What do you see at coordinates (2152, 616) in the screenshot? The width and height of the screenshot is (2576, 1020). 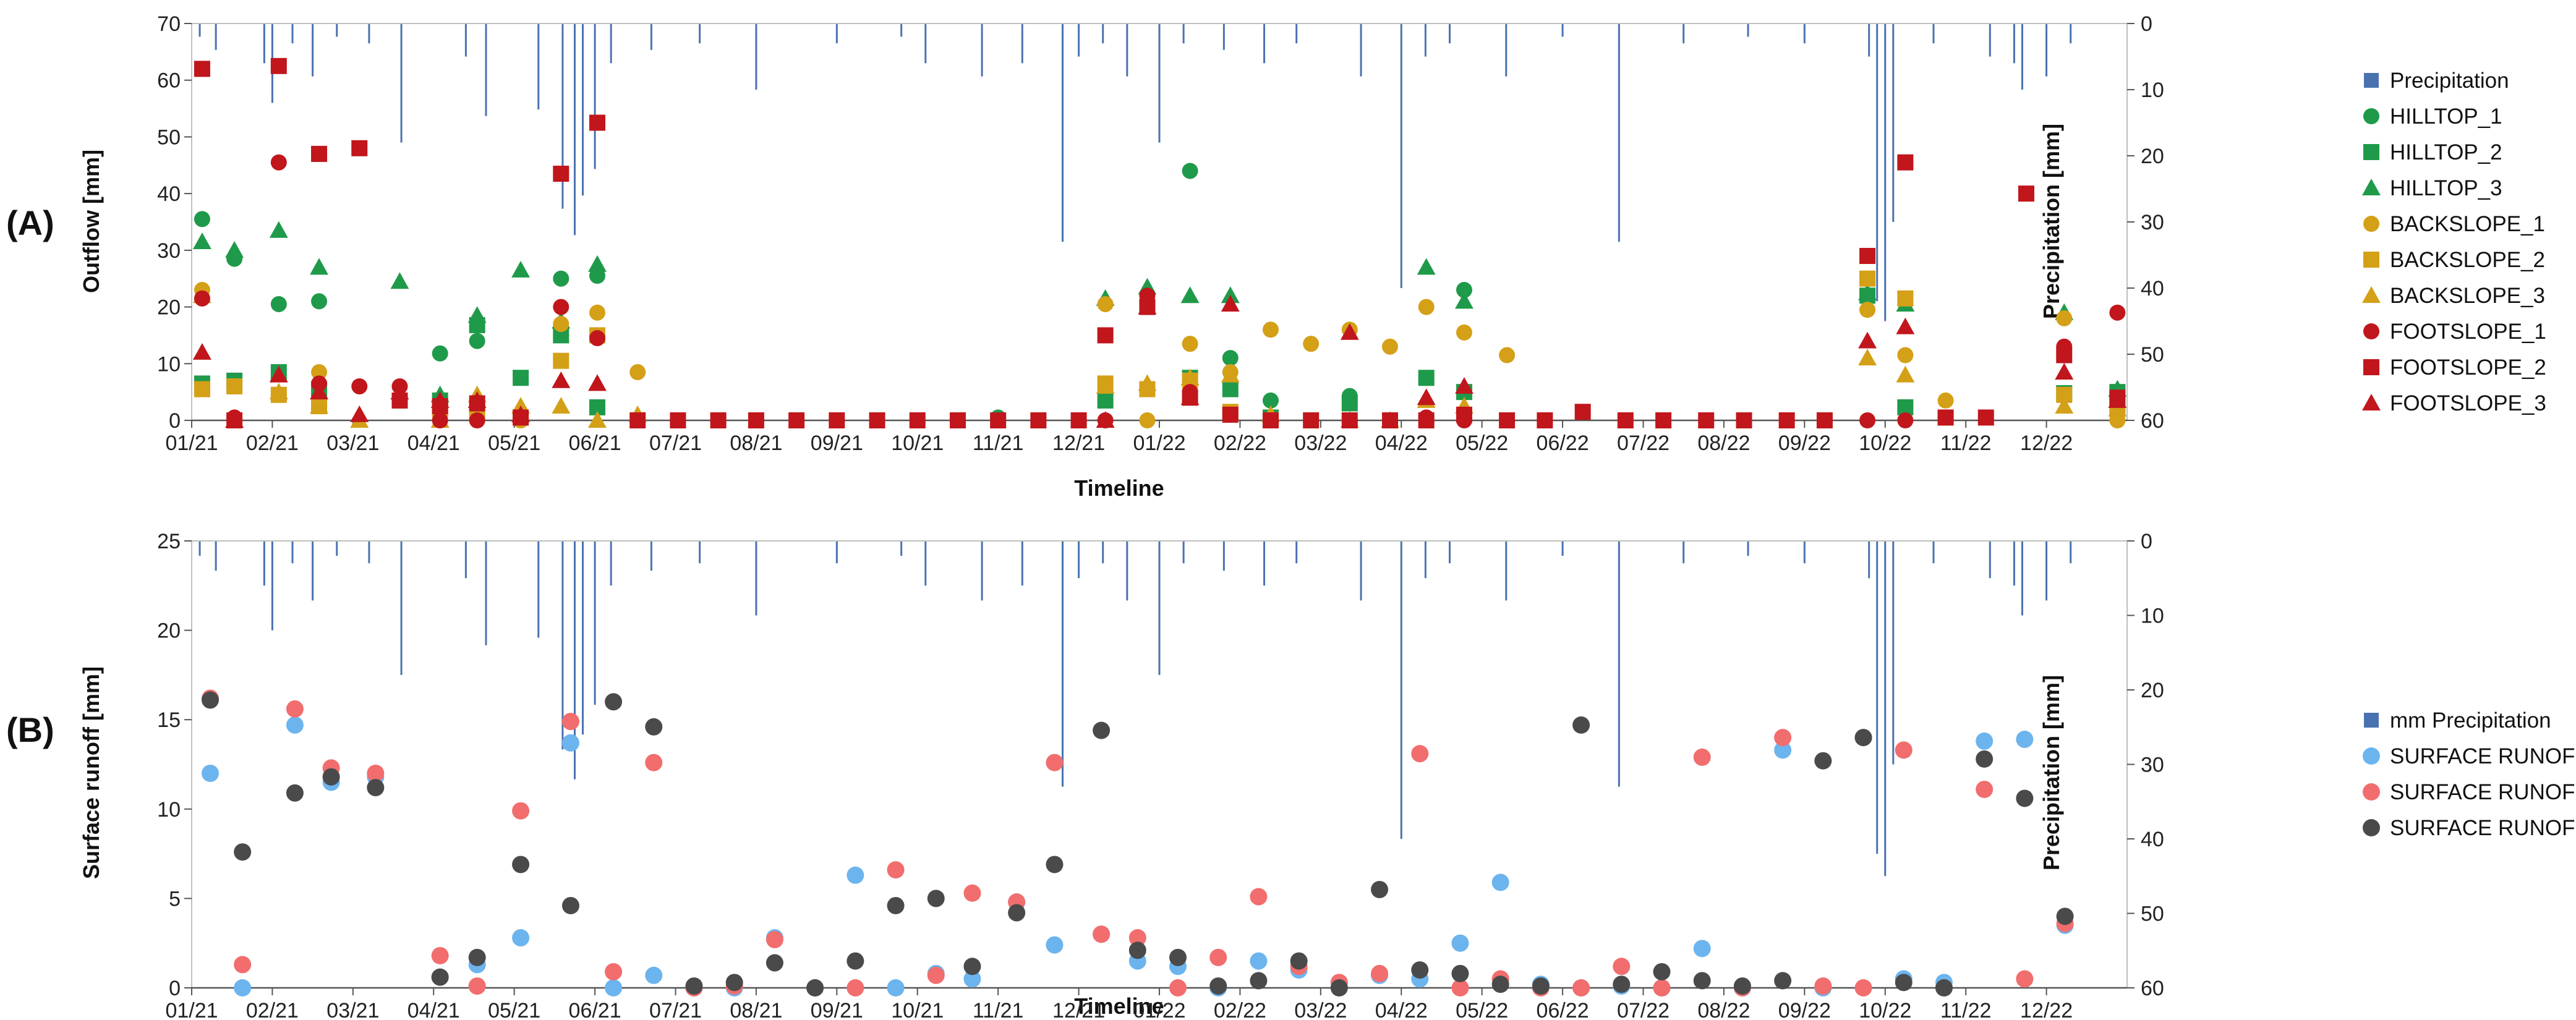 I see `y2-tick-label: 10` at bounding box center [2152, 616].